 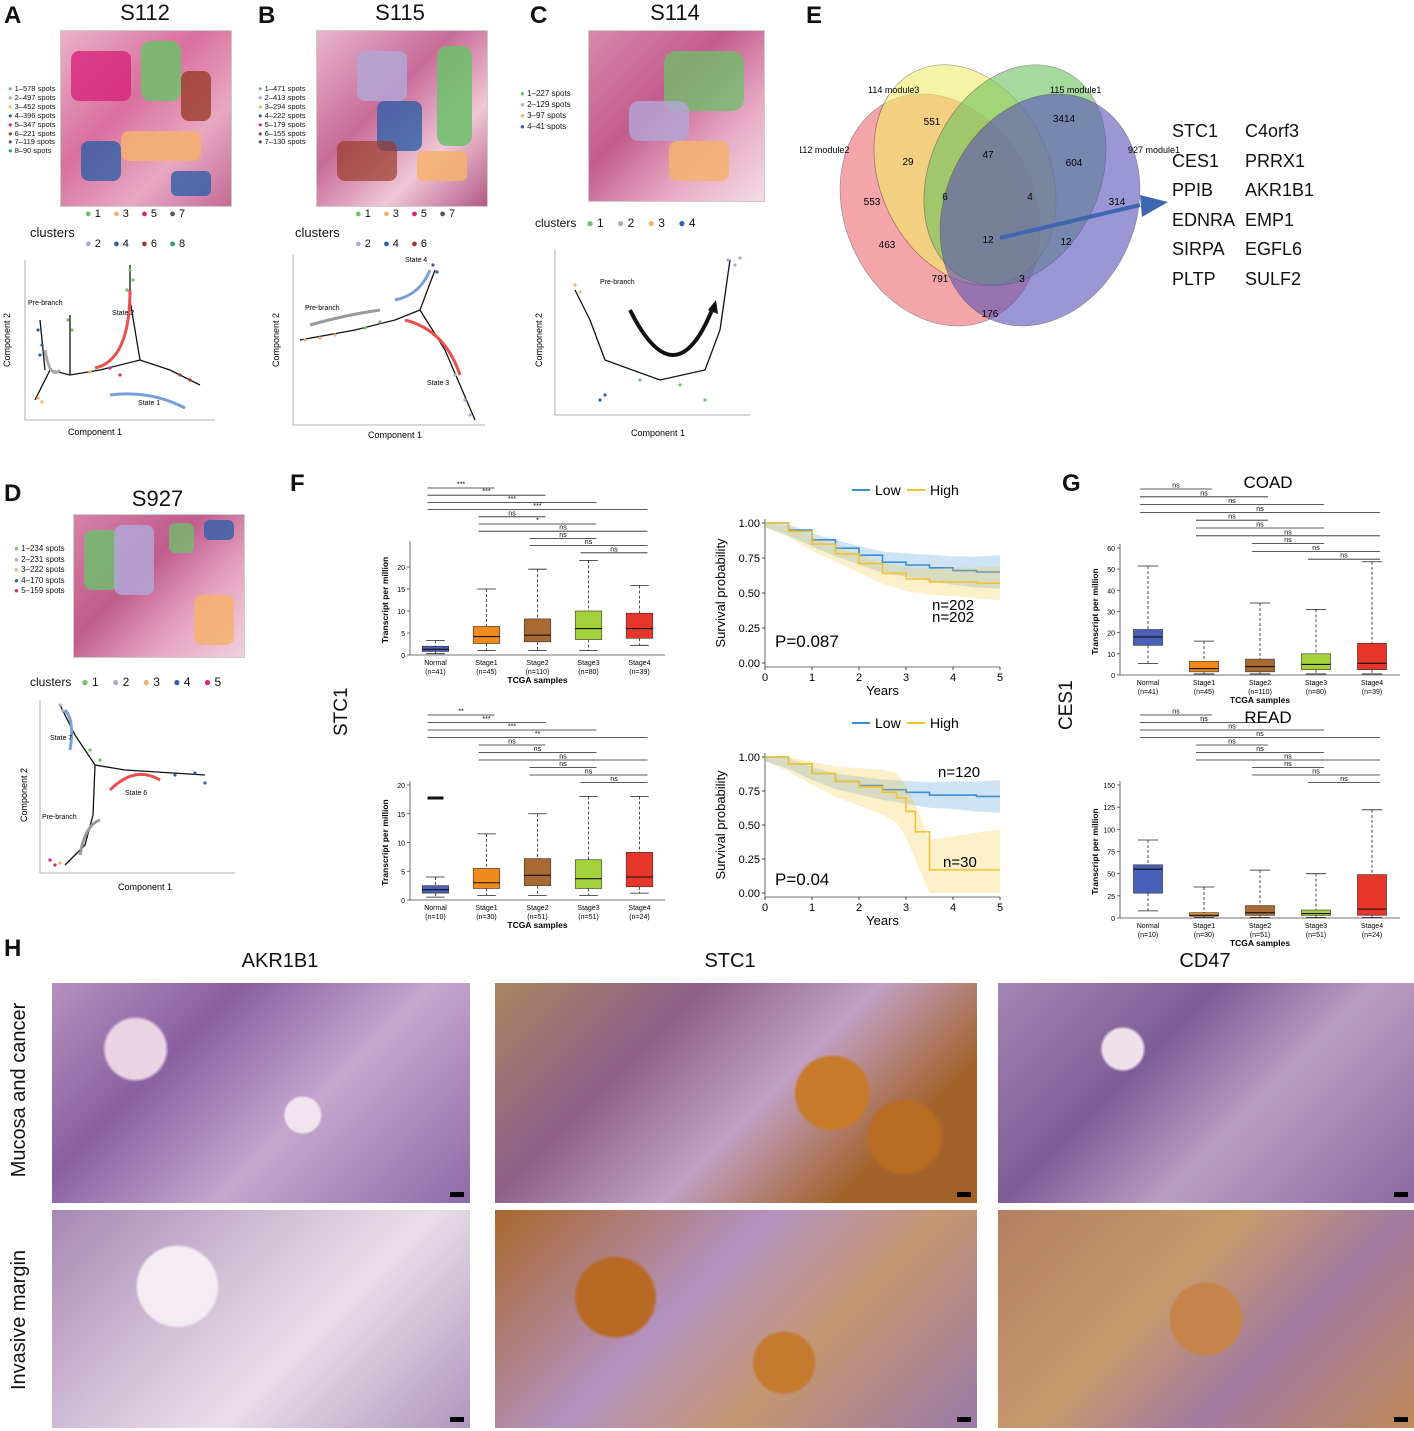 I want to click on cluster-key-a-row2: ● 2 ● 4 ● 6 ● 8, so click(x=135, y=244).